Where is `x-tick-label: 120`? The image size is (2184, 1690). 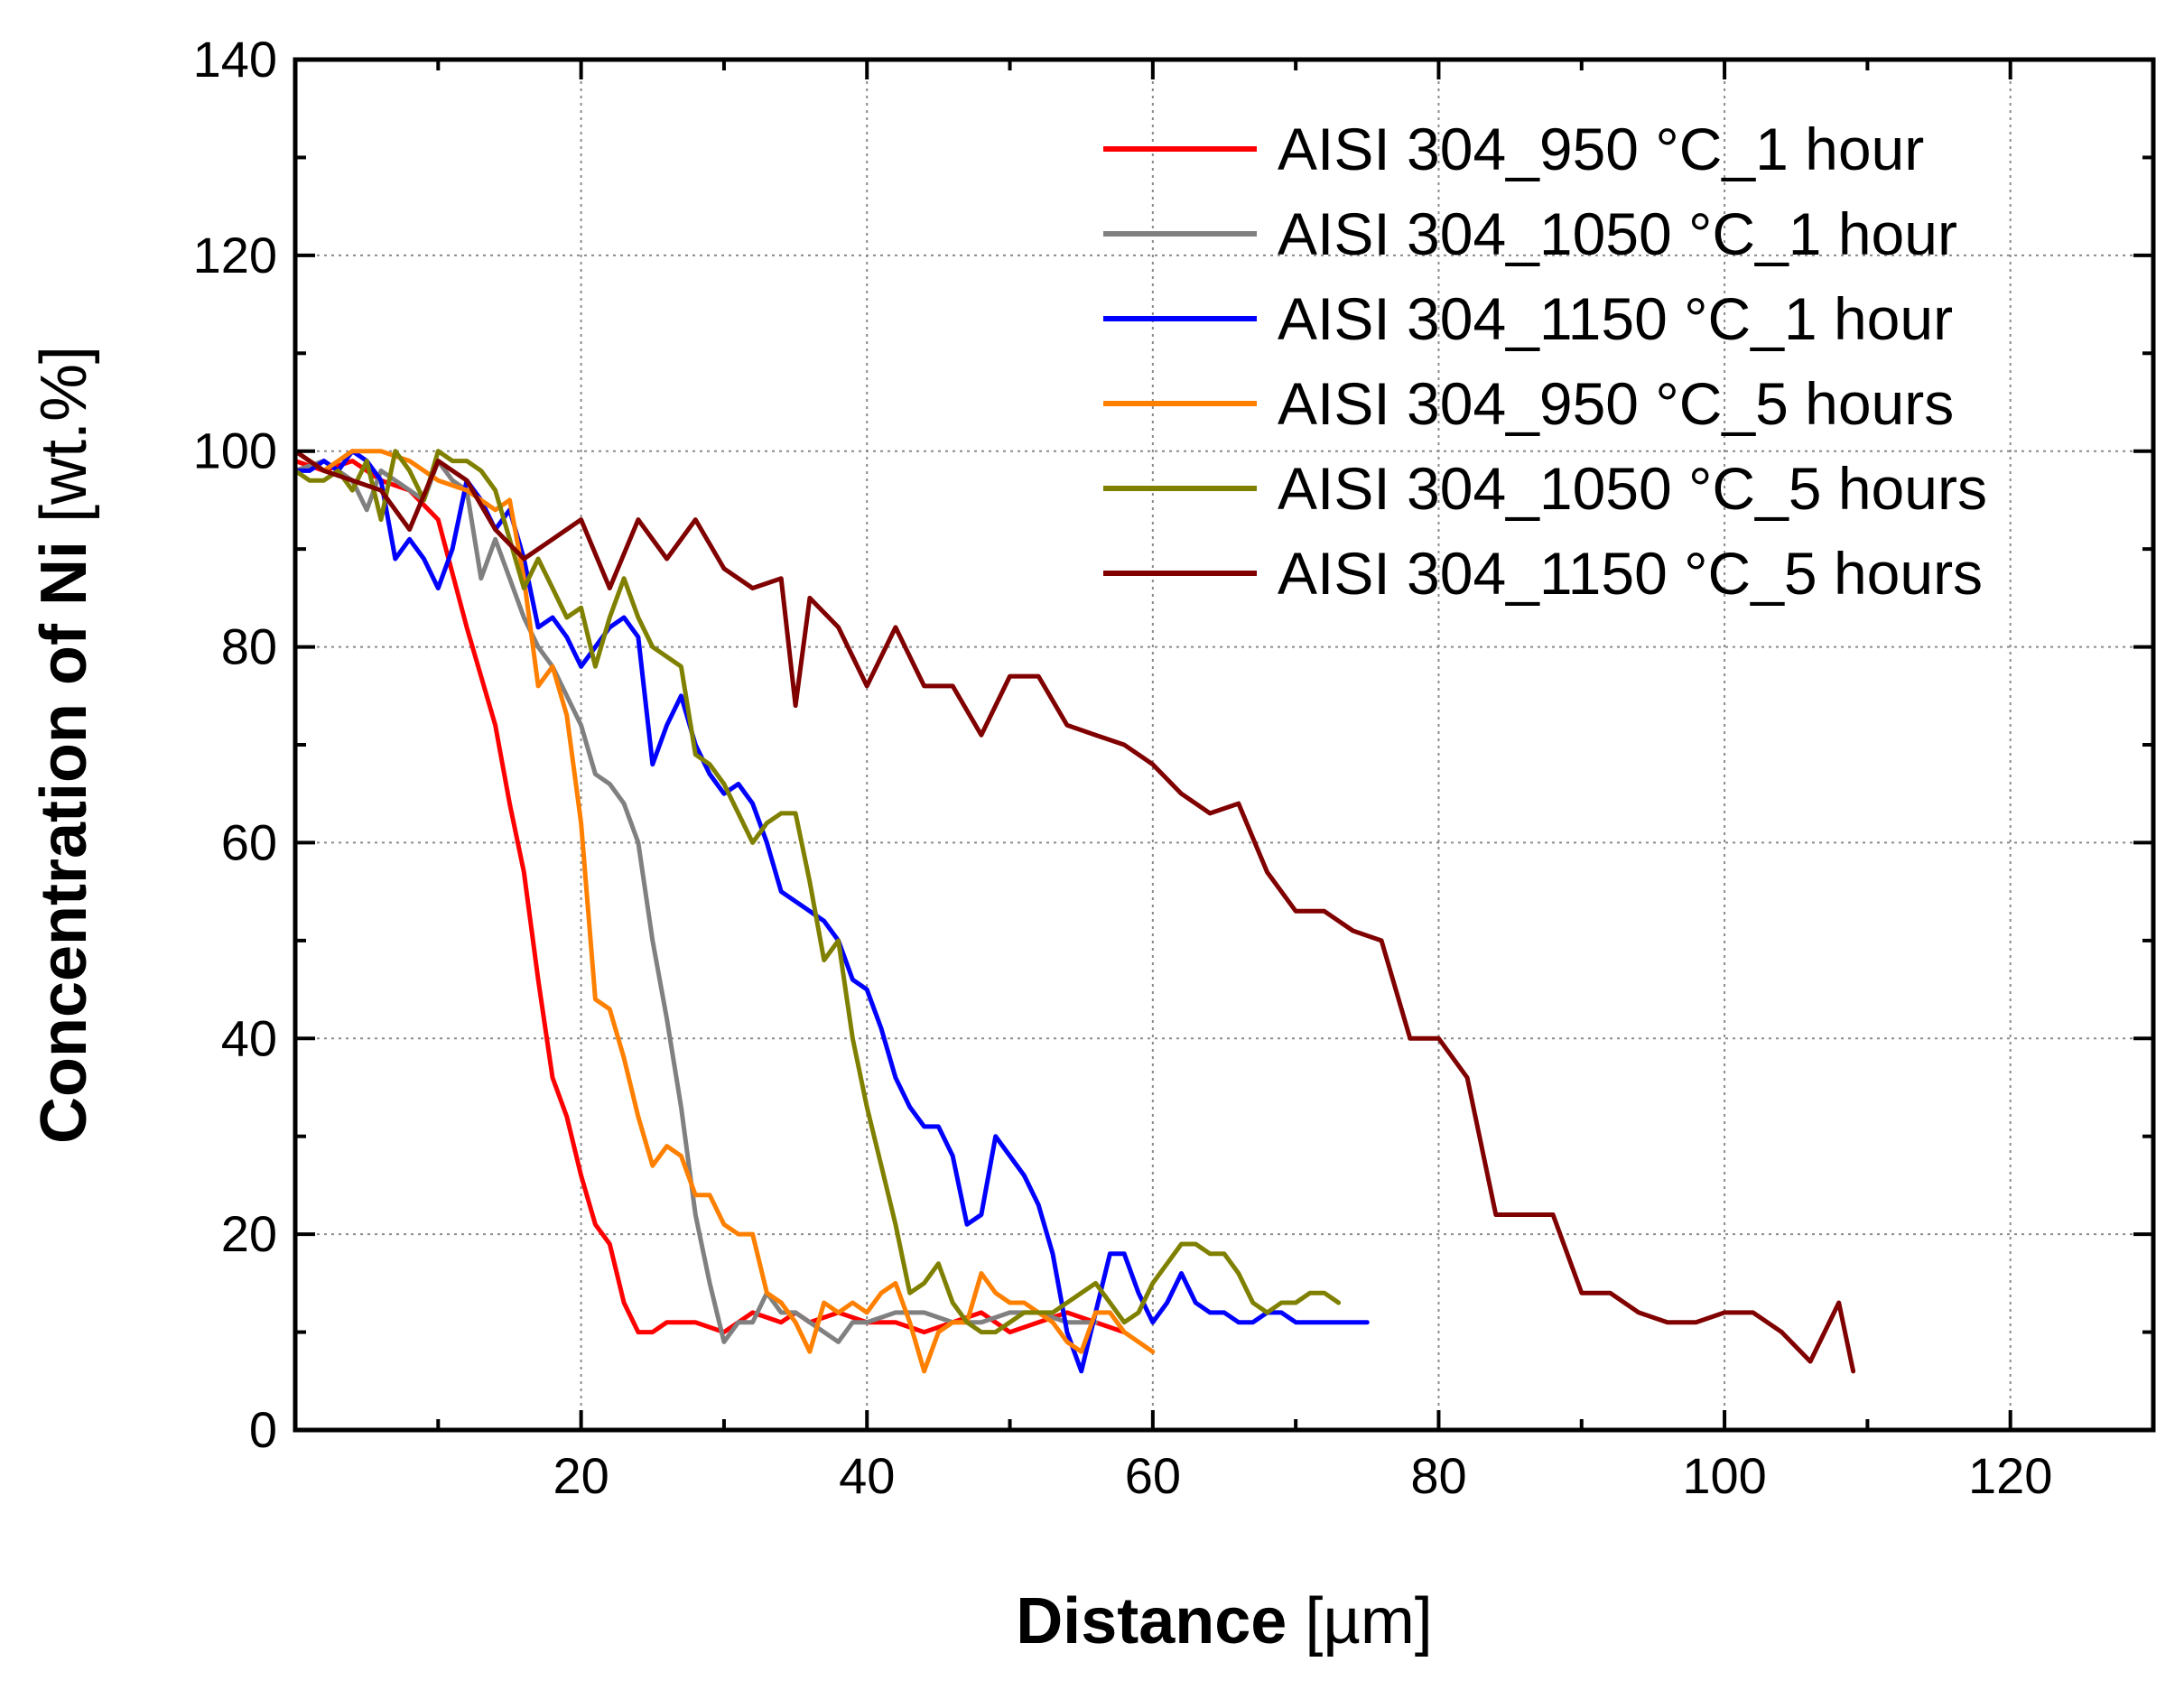 x-tick-label: 120 is located at coordinates (2010, 1475).